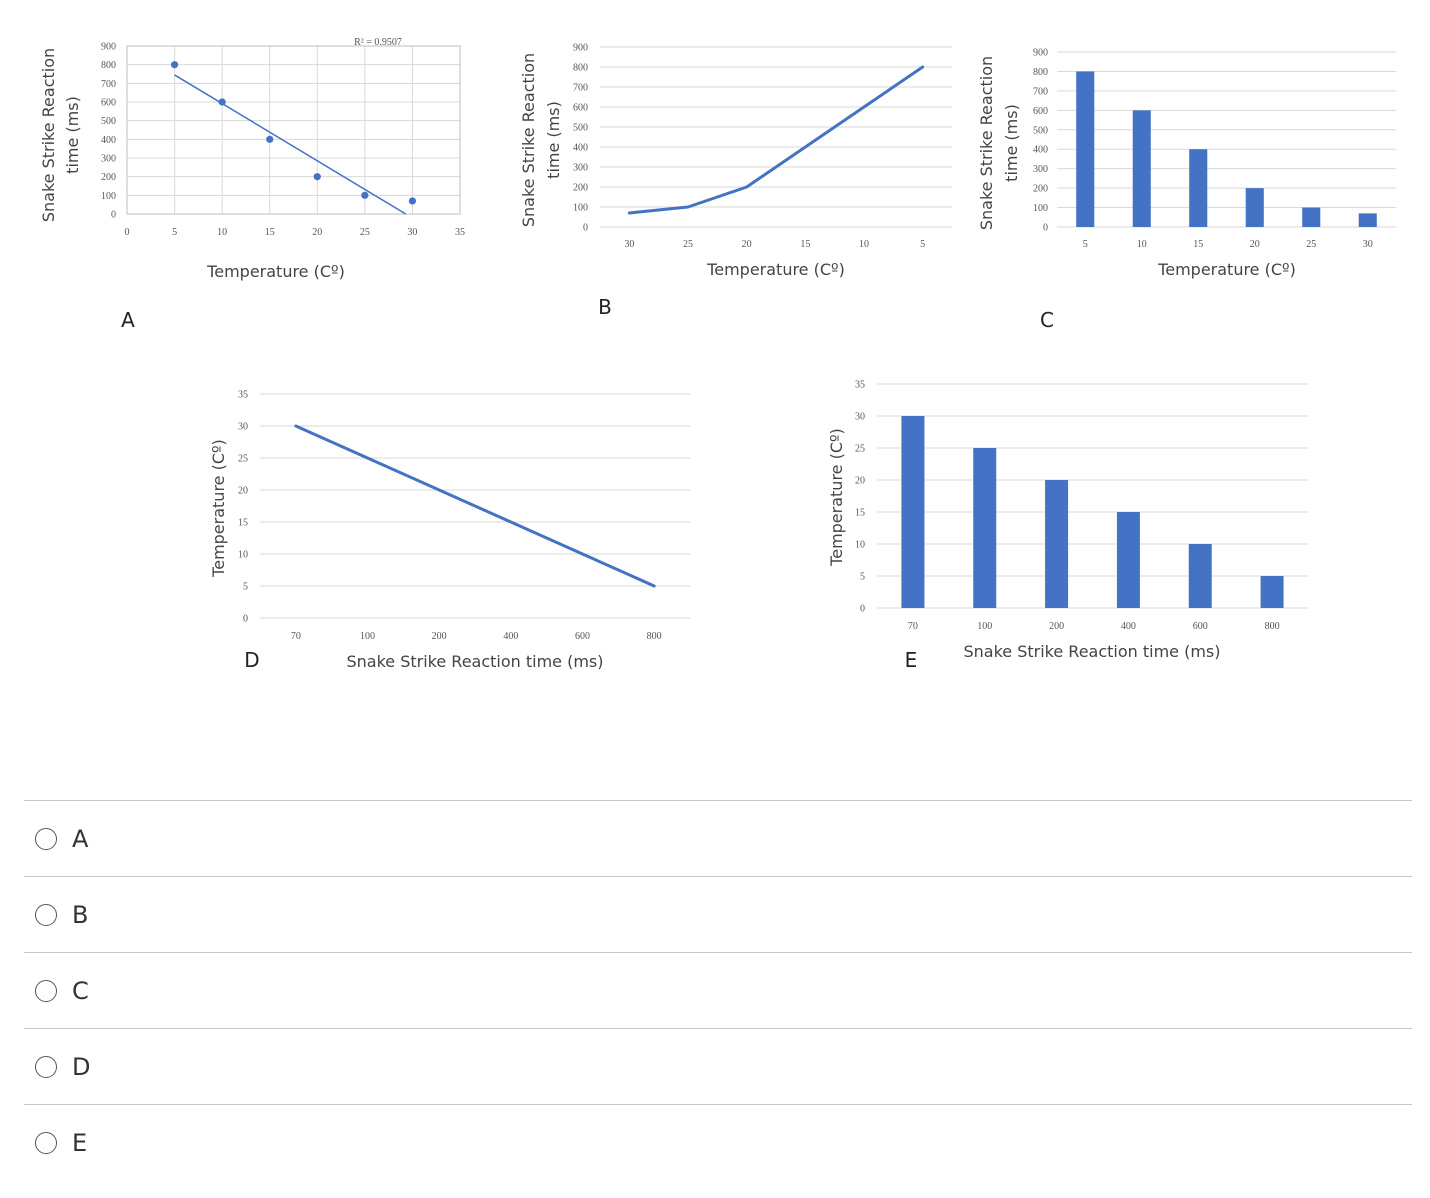 The height and width of the screenshot is (1198, 1430). Describe the element at coordinates (718, 838) in the screenshot. I see `option-a: A` at that location.